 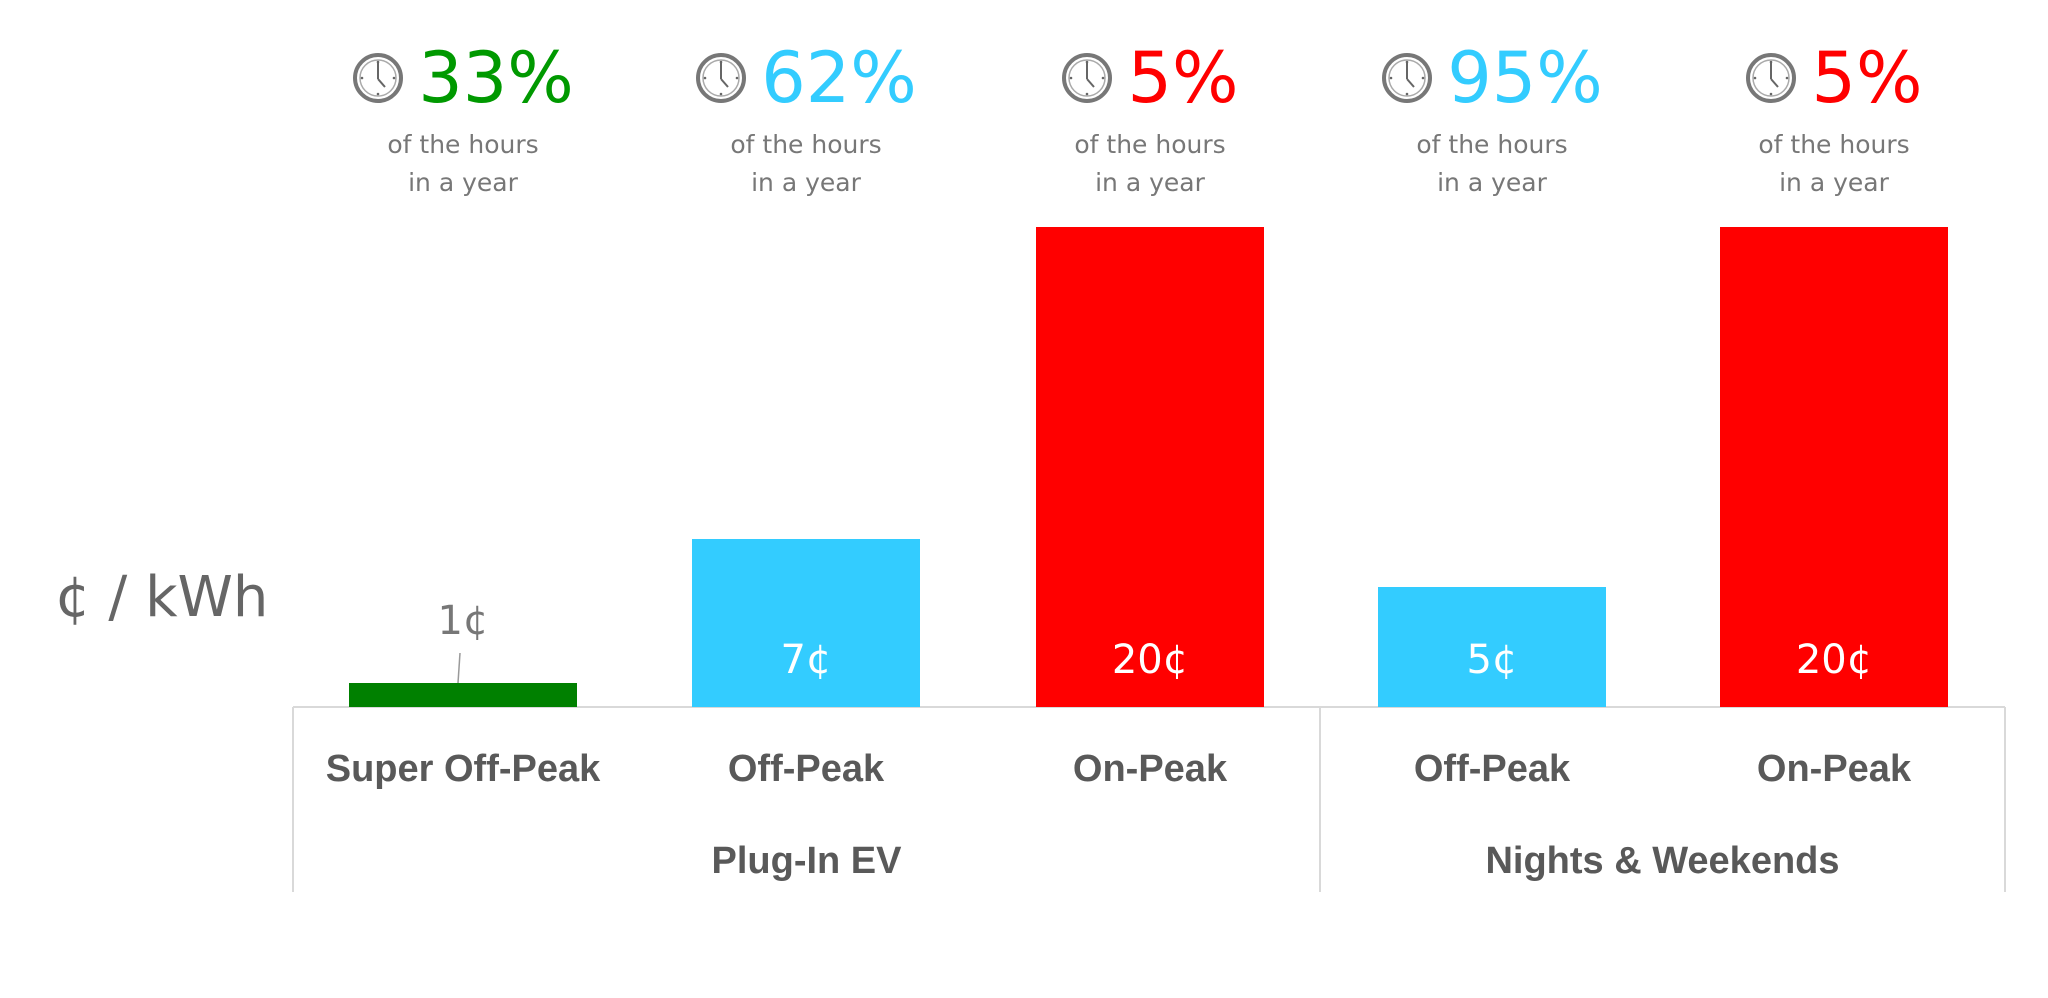 What do you see at coordinates (463, 769) in the screenshot?
I see `category-label: Super Off-Peak` at bounding box center [463, 769].